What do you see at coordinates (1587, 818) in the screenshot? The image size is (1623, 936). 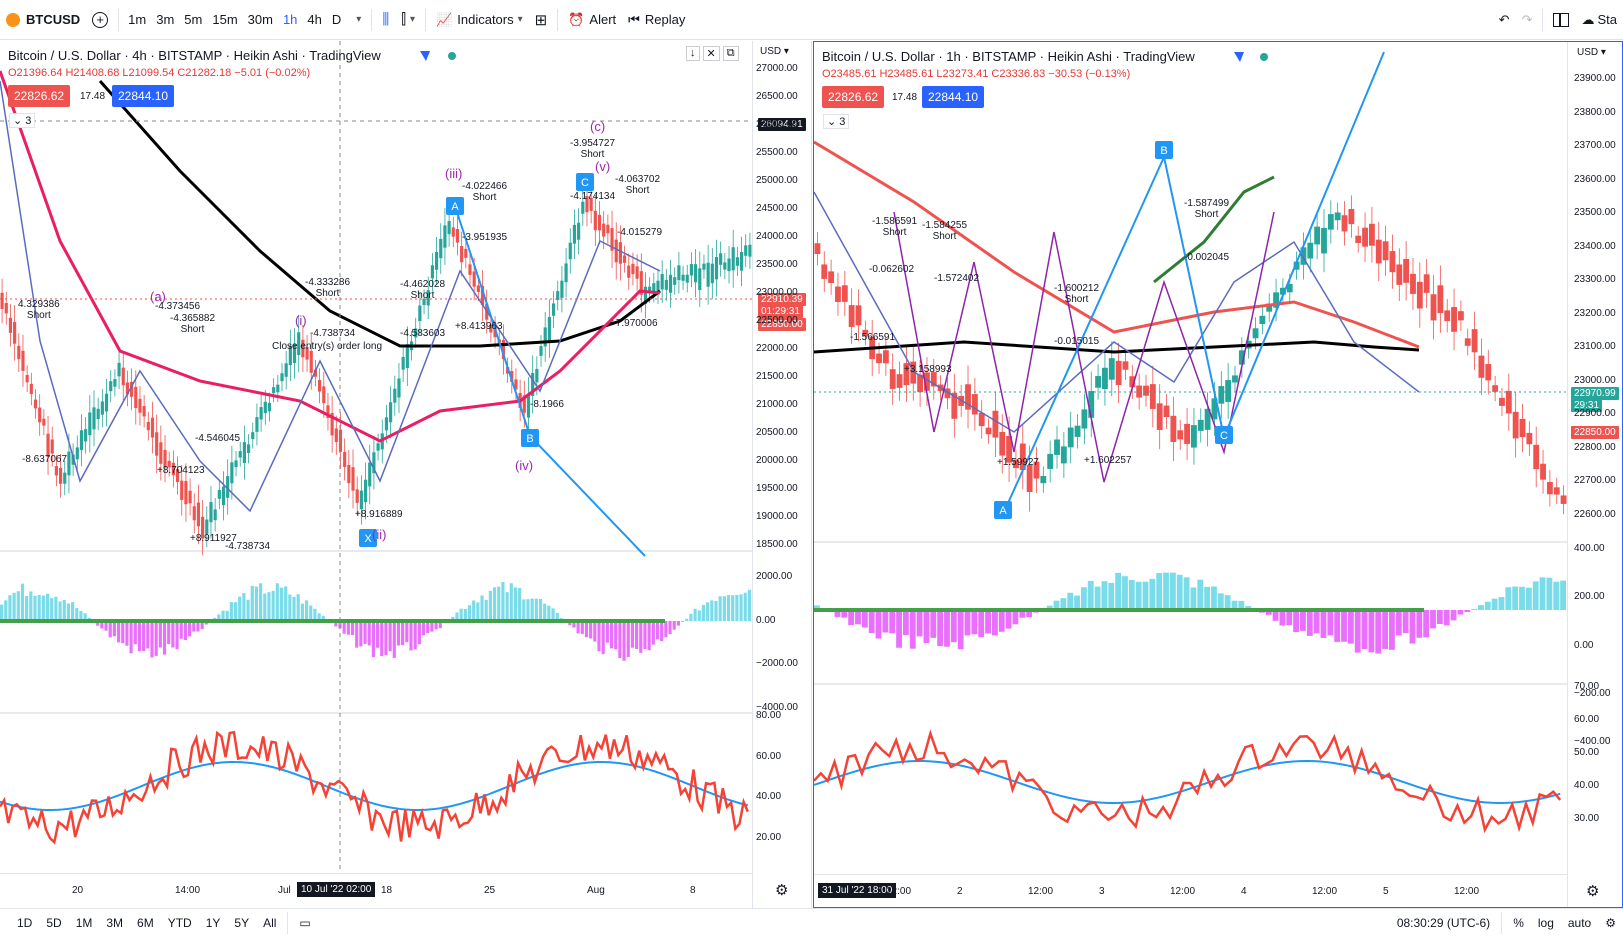 I see `right-rsi-tick: 30.00` at bounding box center [1587, 818].